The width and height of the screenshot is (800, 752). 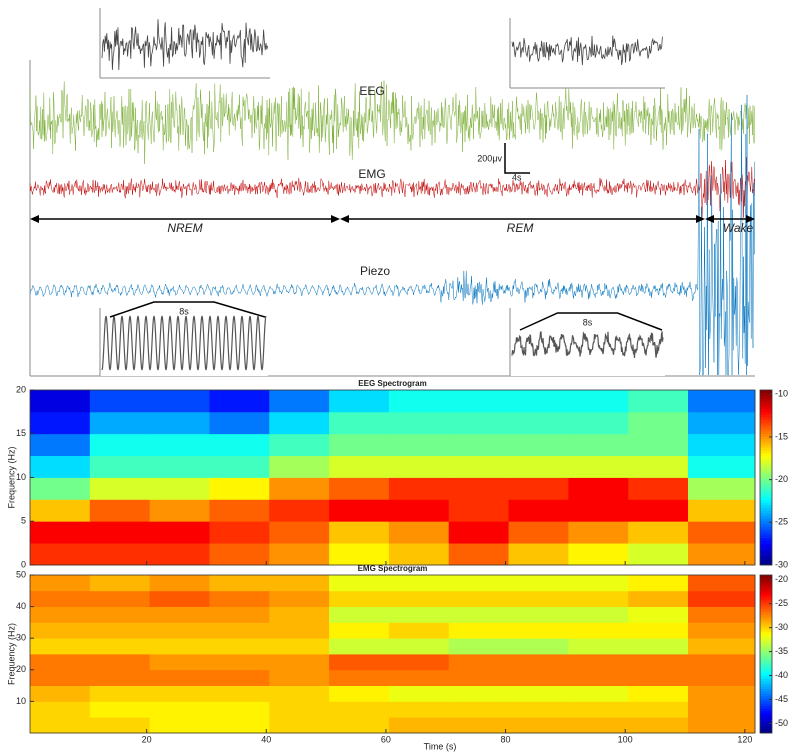 I want to click on y-tick-label: 20, so click(x=21, y=669).